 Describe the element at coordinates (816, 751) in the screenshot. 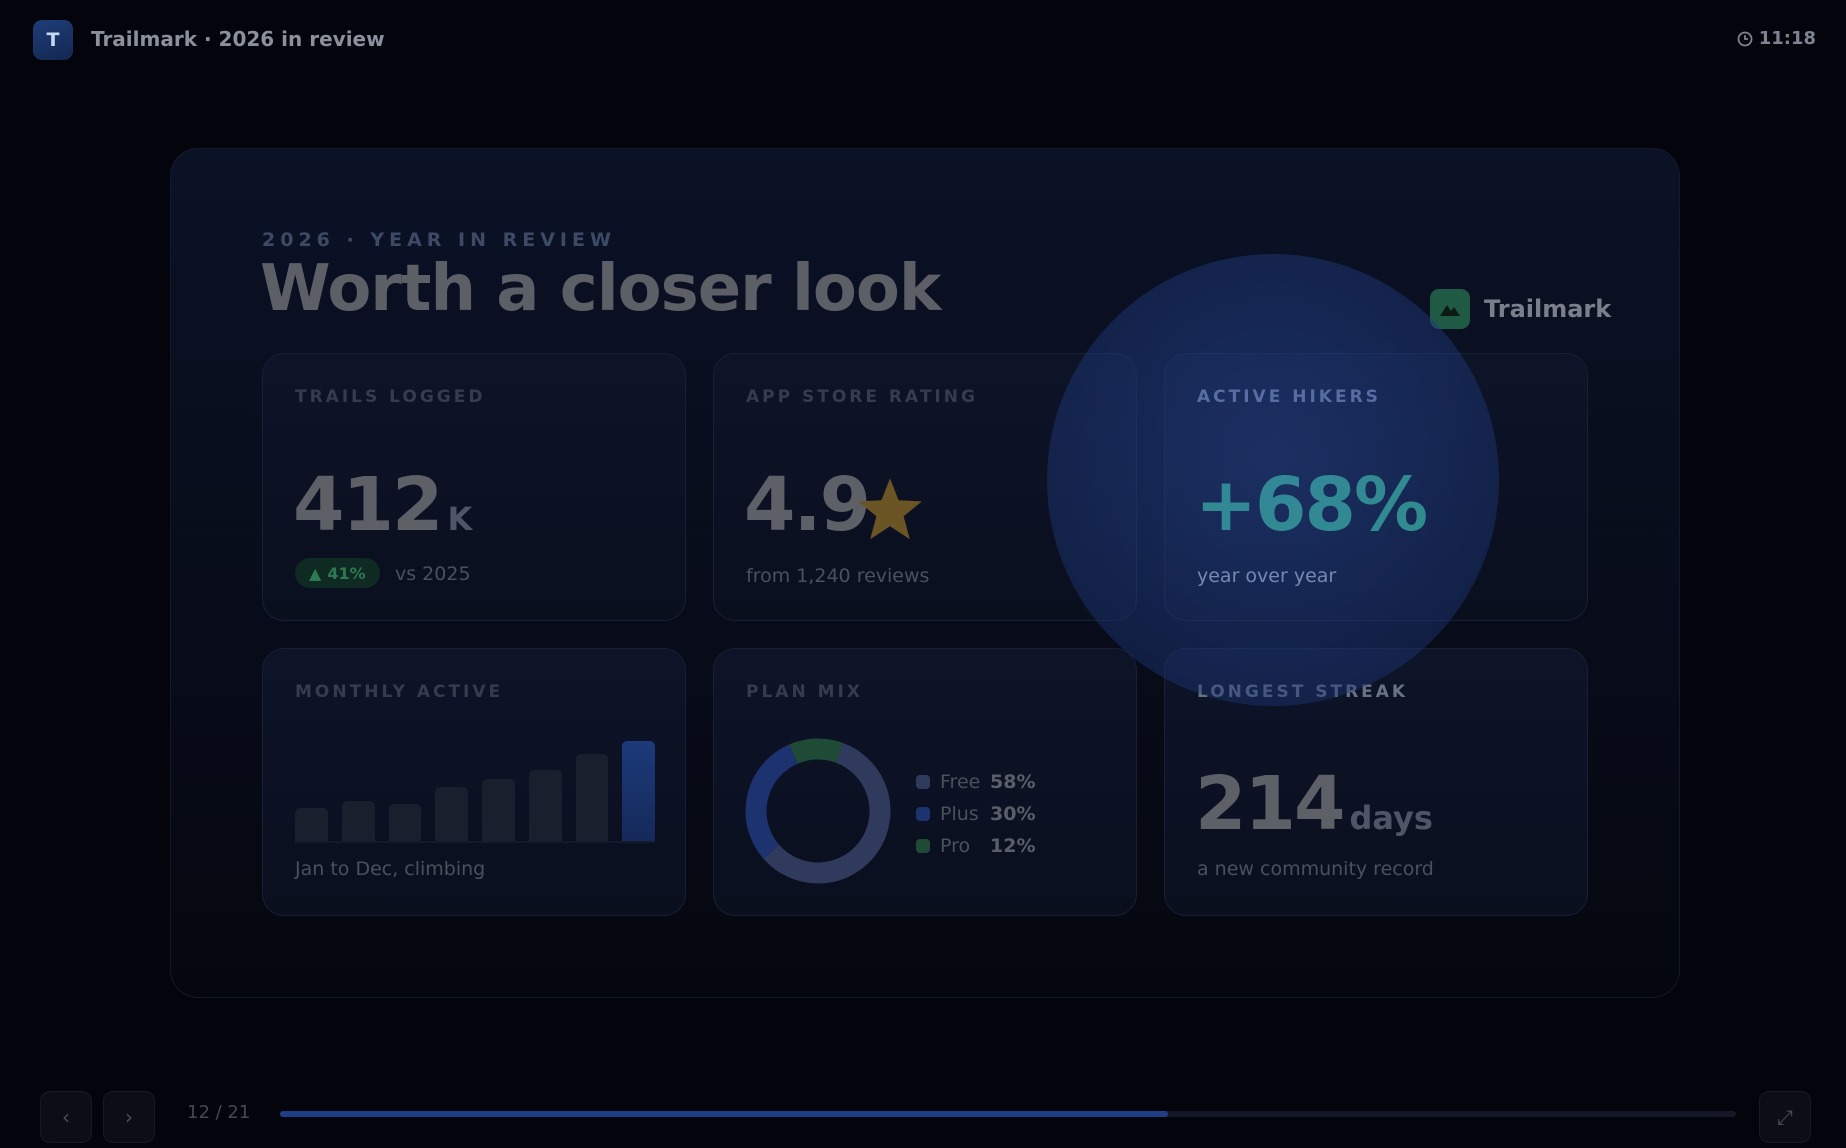

I see `donut-segment-pro` at that location.